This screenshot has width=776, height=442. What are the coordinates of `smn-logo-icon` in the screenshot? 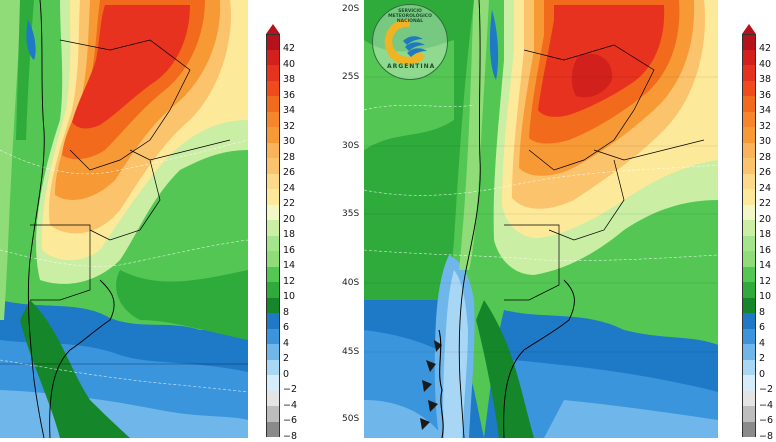 It's located at (405, 41).